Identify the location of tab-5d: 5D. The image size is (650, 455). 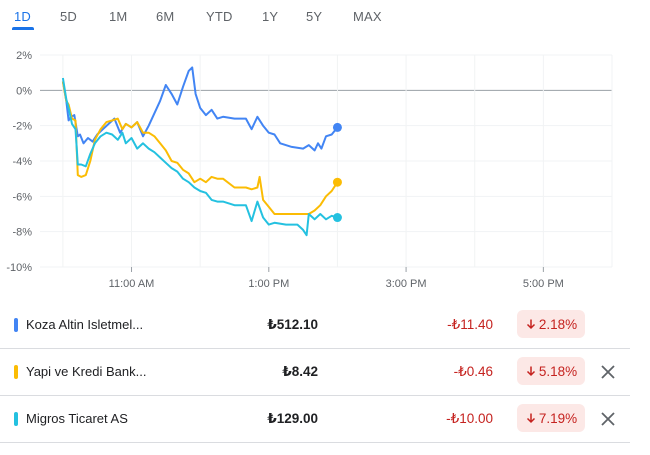
(69, 16).